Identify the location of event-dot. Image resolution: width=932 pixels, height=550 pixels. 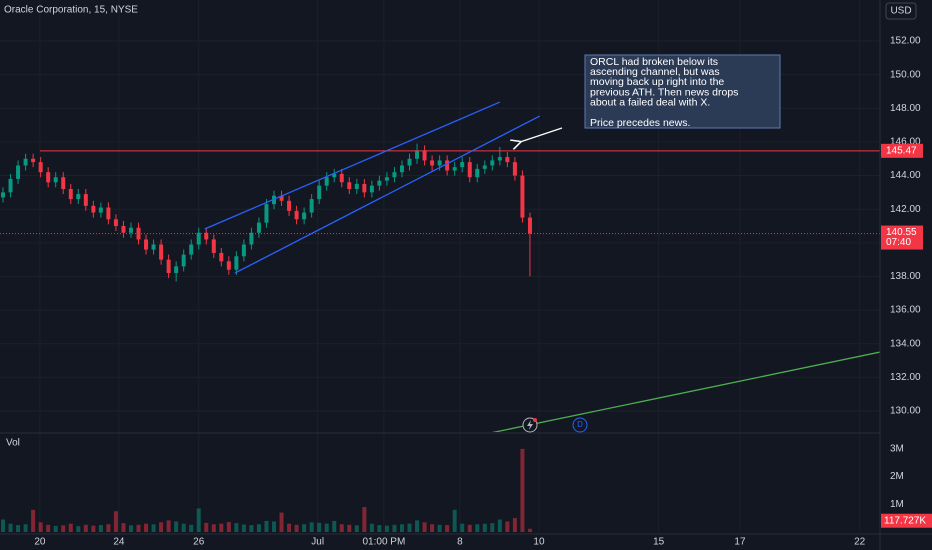
(535, 420).